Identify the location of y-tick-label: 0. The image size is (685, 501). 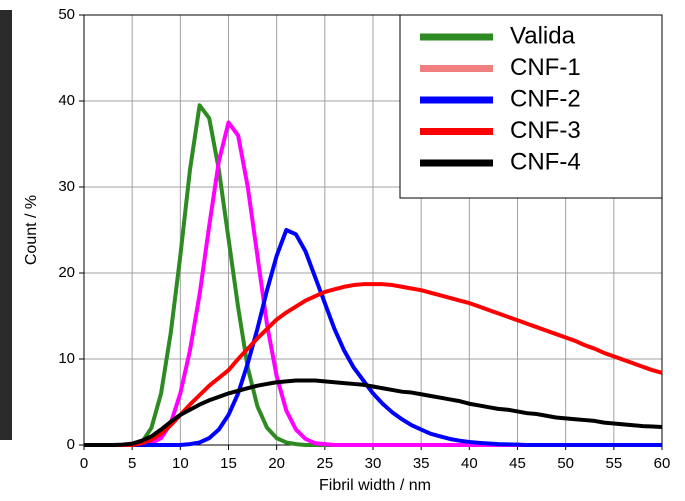
(71, 444).